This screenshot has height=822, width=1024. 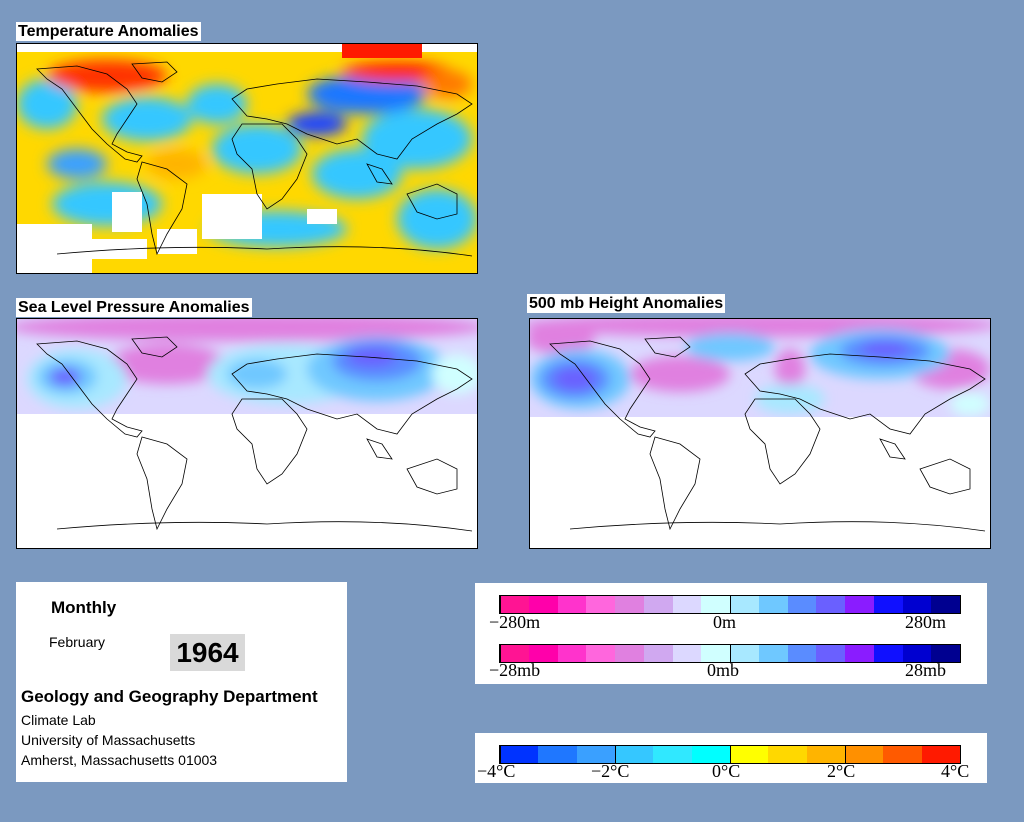 I want to click on pressure-color-scale, so click(x=730, y=653).